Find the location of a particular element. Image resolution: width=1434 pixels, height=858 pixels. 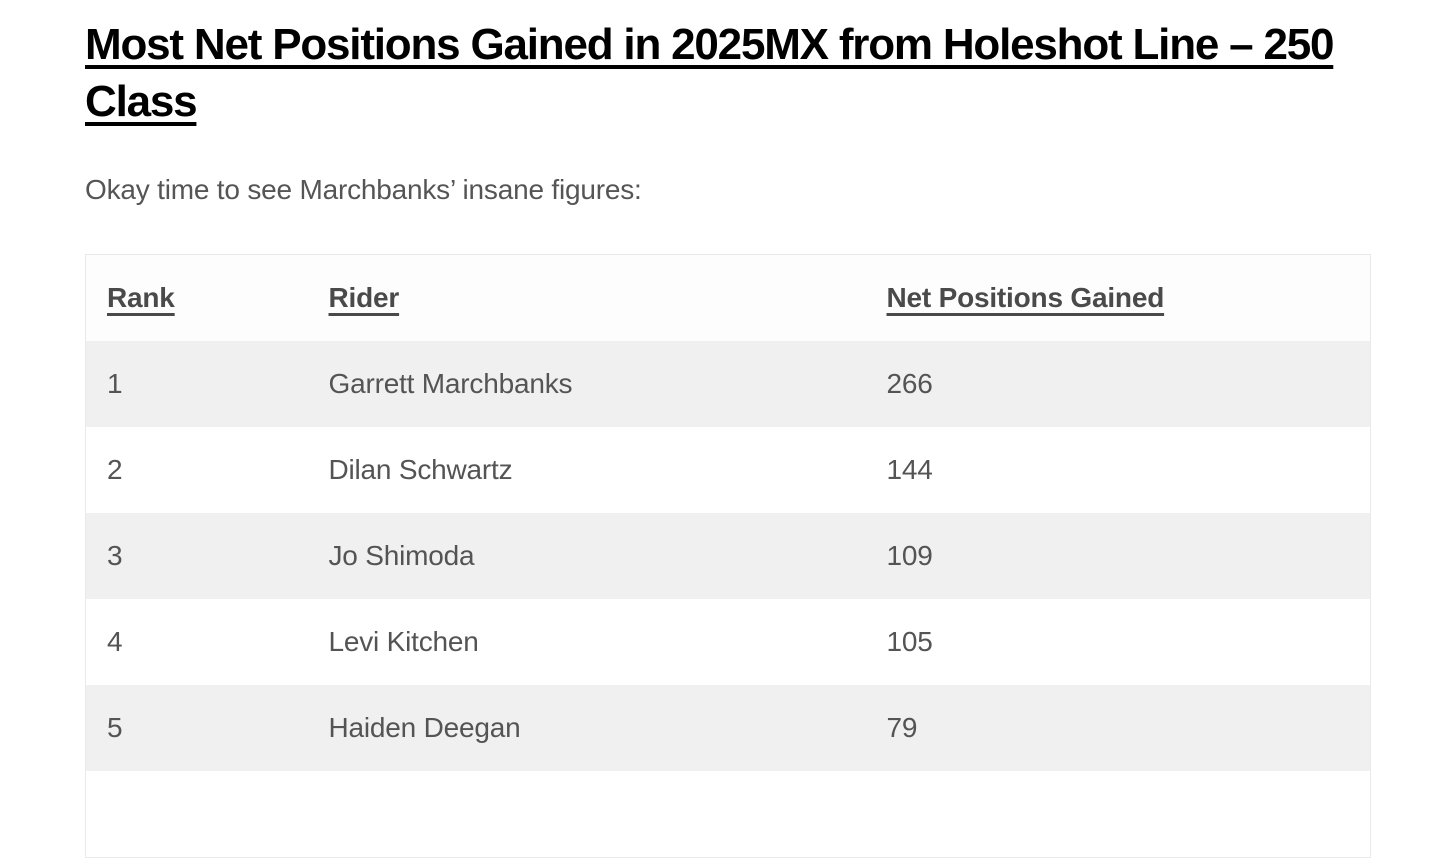

cell-net-positions-gained: 266 is located at coordinates (909, 383).